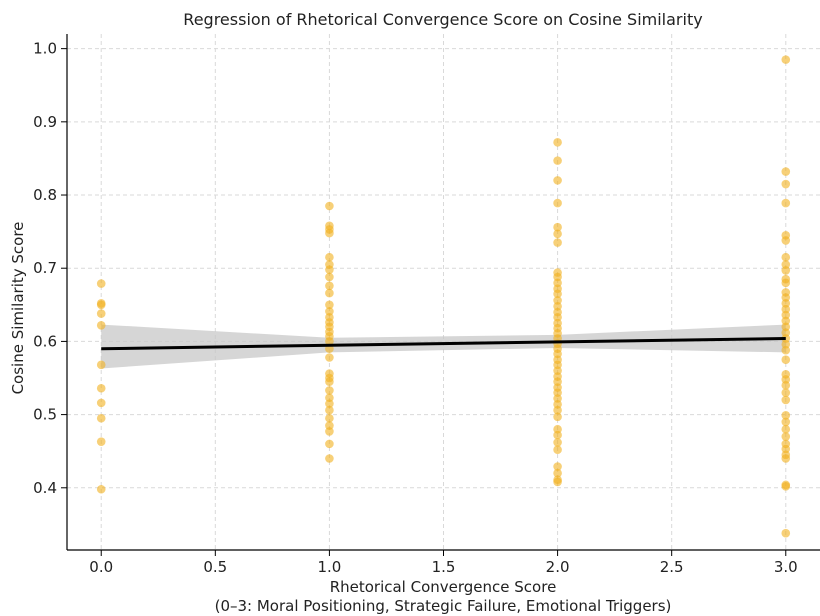 The width and height of the screenshot is (820, 616). I want to click on x-tick-label: 1.5, so click(444, 567).